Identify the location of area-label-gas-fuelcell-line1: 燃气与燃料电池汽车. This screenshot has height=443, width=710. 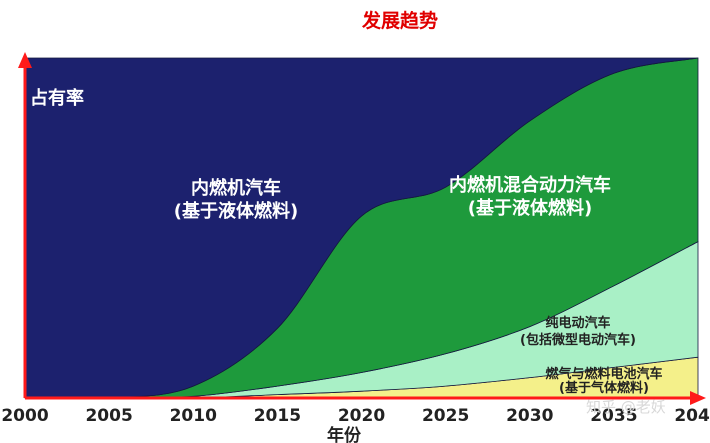
(603, 374).